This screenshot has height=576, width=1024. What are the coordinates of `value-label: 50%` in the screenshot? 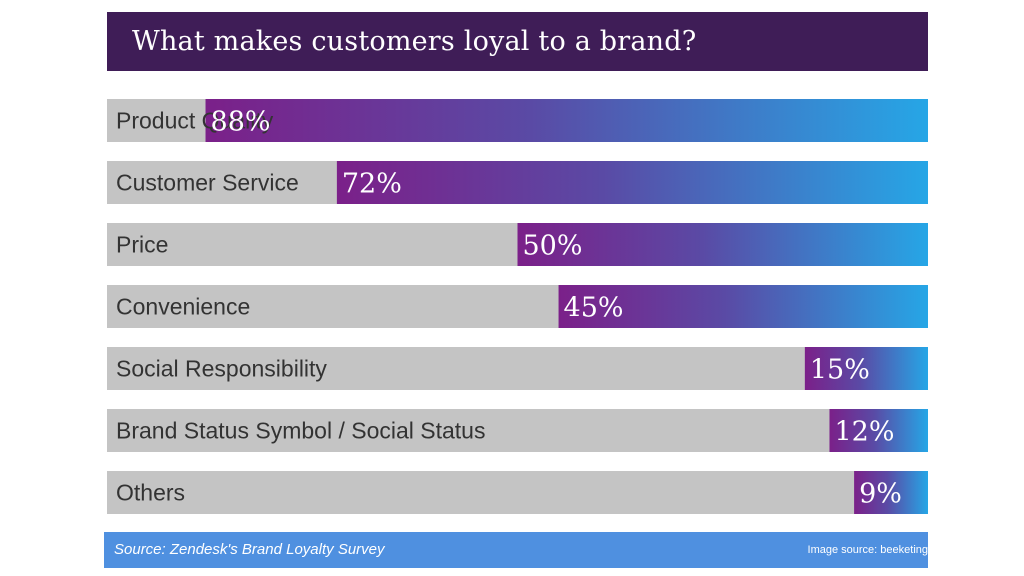 It's located at (553, 246).